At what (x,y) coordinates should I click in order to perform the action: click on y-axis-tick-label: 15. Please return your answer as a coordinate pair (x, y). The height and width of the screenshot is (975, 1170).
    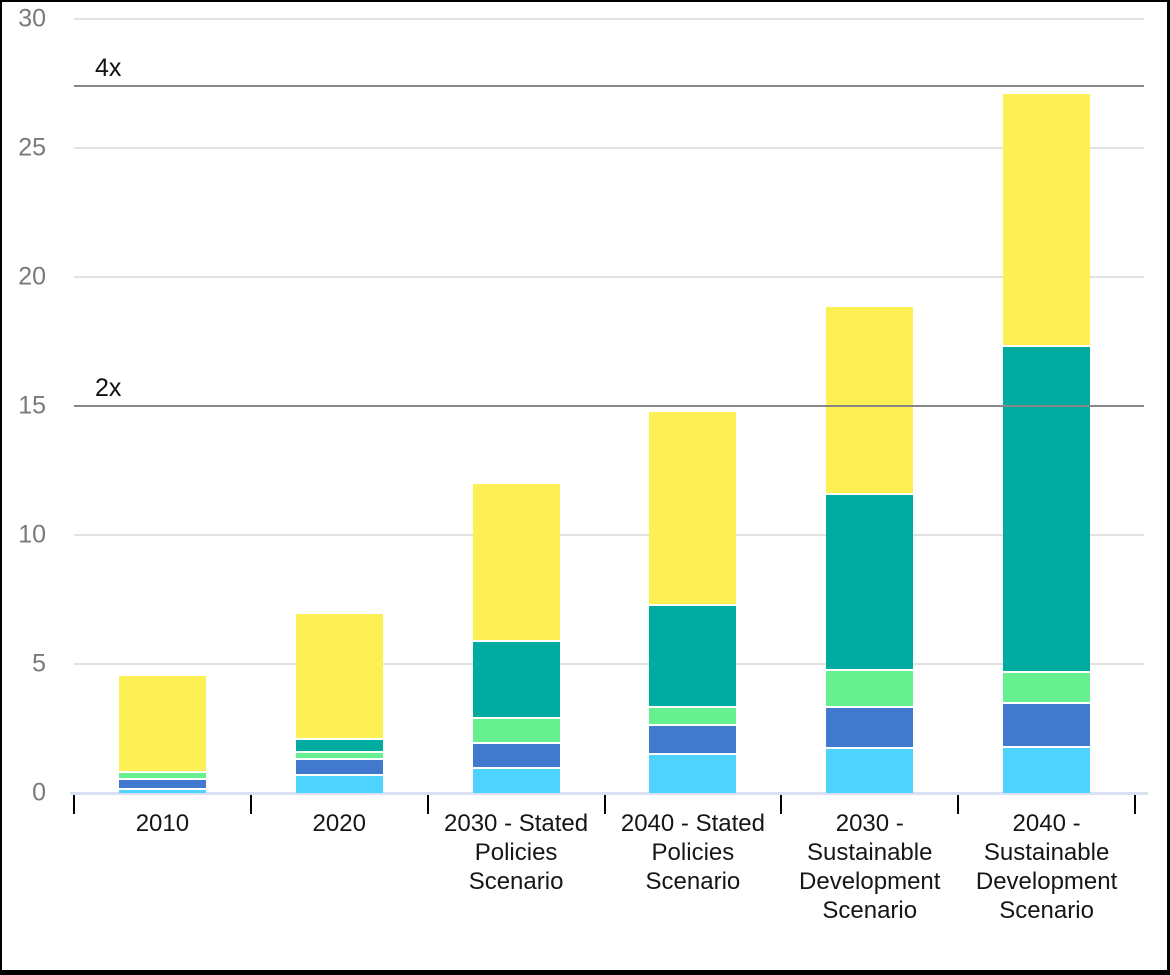
    Looking at the image, I should click on (32, 405).